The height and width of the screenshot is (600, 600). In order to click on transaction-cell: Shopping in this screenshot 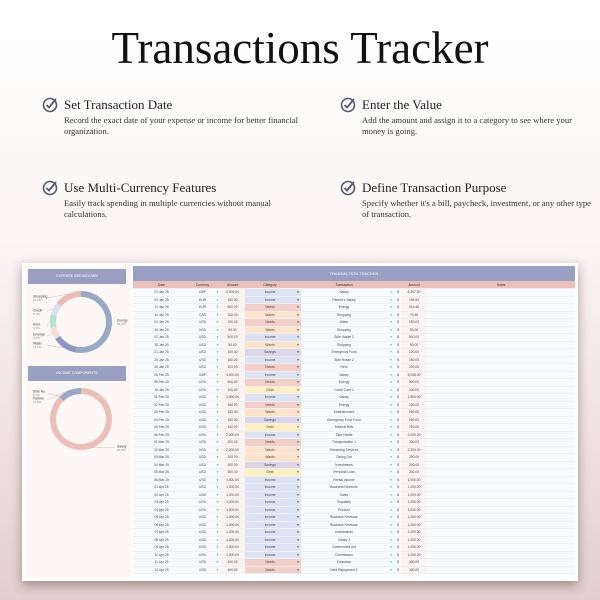, I will do `click(344, 314)`.